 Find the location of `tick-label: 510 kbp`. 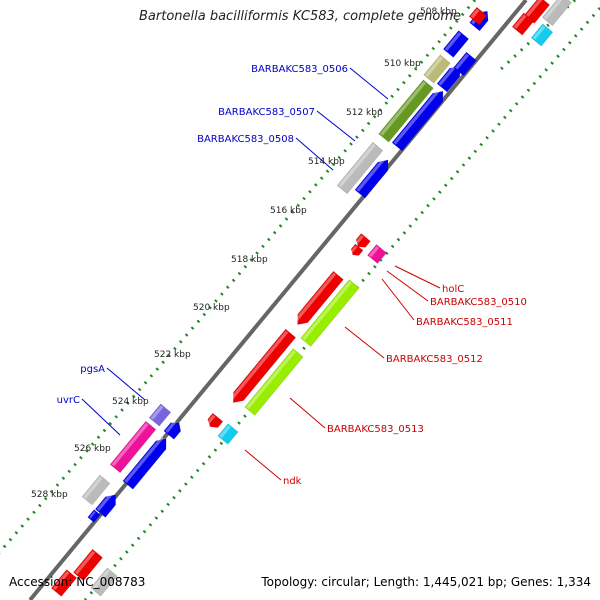

tick-label: 510 kbp is located at coordinates (402, 64).